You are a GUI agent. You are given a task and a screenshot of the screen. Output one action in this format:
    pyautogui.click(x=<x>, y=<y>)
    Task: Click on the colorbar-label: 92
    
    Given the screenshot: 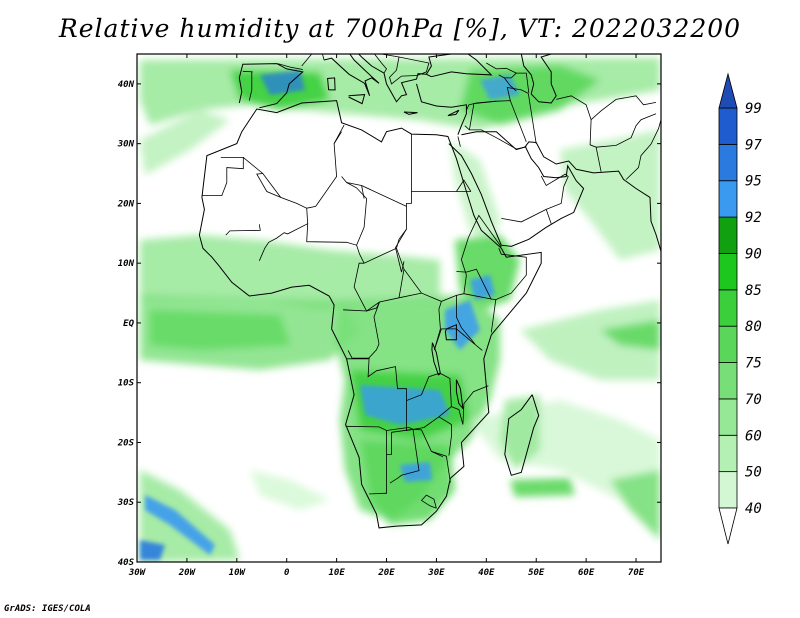 What is the action you would take?
    pyautogui.click(x=753, y=218)
    